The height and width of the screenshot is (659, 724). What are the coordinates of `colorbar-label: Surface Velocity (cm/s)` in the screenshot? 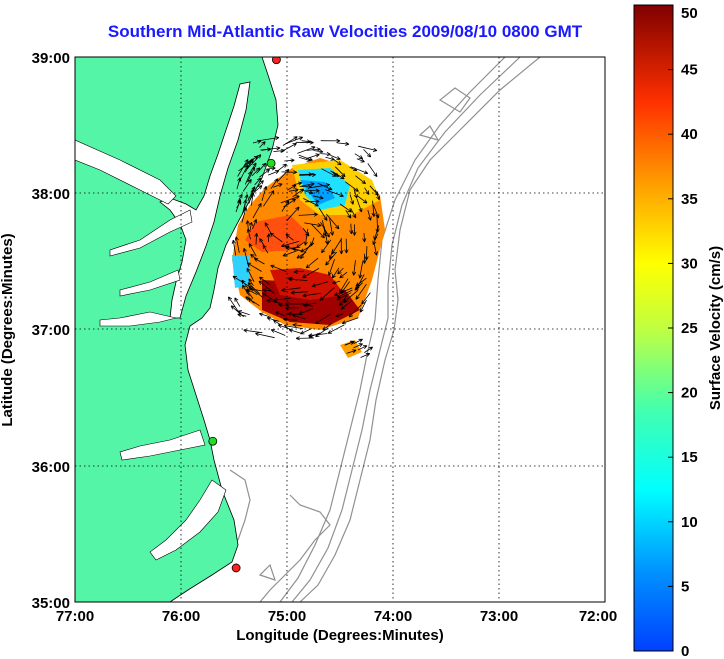 It's located at (715, 328).